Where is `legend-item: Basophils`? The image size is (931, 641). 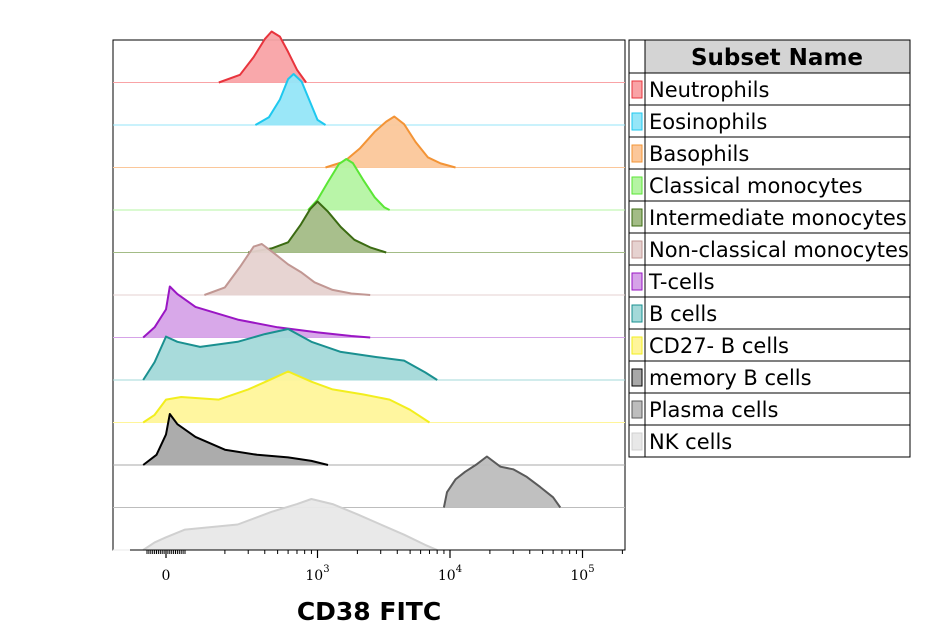
legend-item: Basophils is located at coordinates (769, 153).